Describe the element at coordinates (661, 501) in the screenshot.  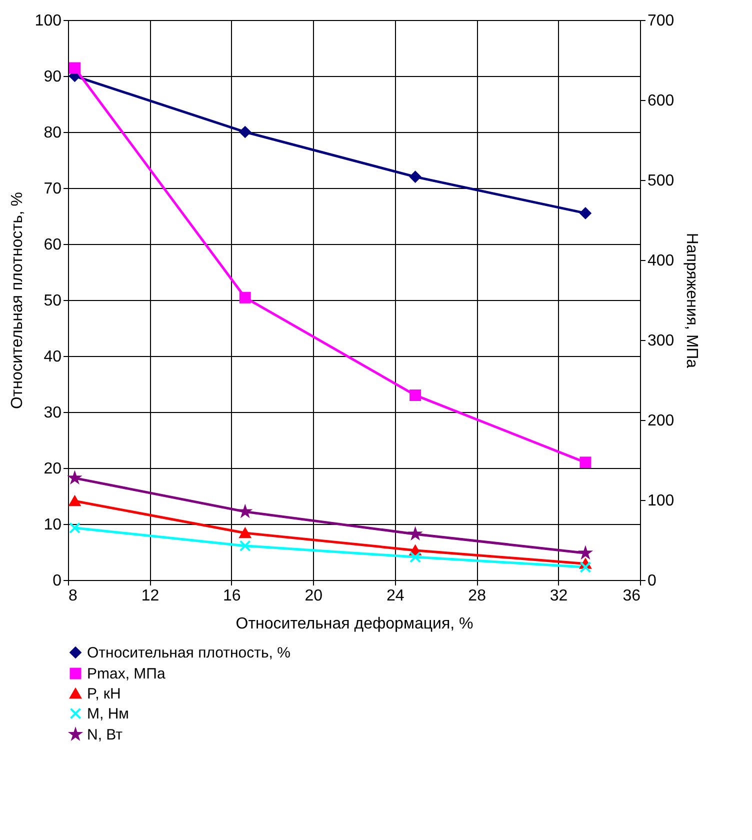
I see `y2-tick-label: 100` at that location.